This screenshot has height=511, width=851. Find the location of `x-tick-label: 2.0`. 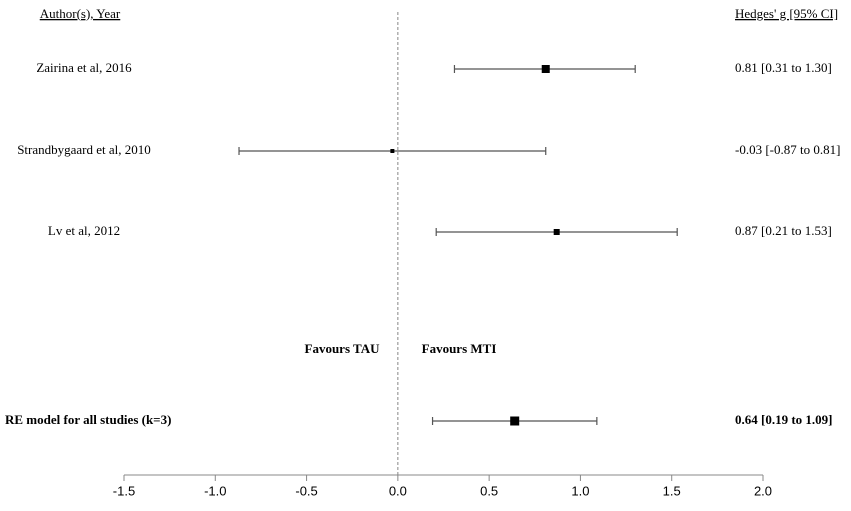

x-tick-label: 2.0 is located at coordinates (763, 490).